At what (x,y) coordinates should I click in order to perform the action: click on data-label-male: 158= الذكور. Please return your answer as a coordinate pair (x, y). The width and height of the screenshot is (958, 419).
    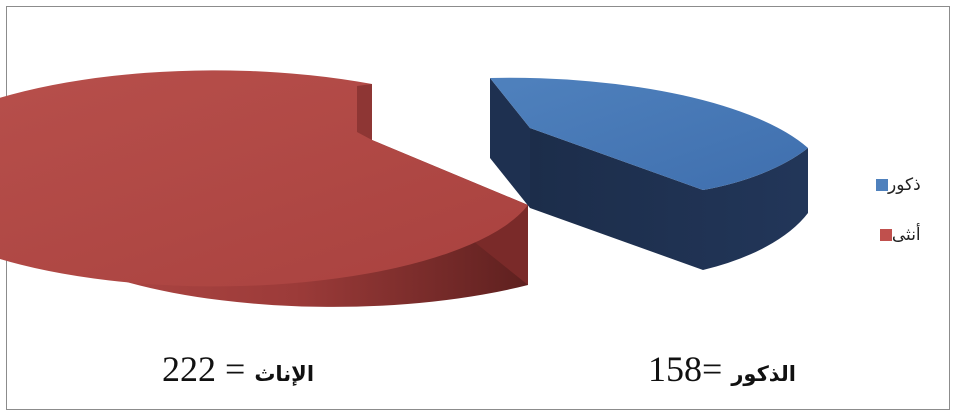
    Looking at the image, I should click on (722, 369).